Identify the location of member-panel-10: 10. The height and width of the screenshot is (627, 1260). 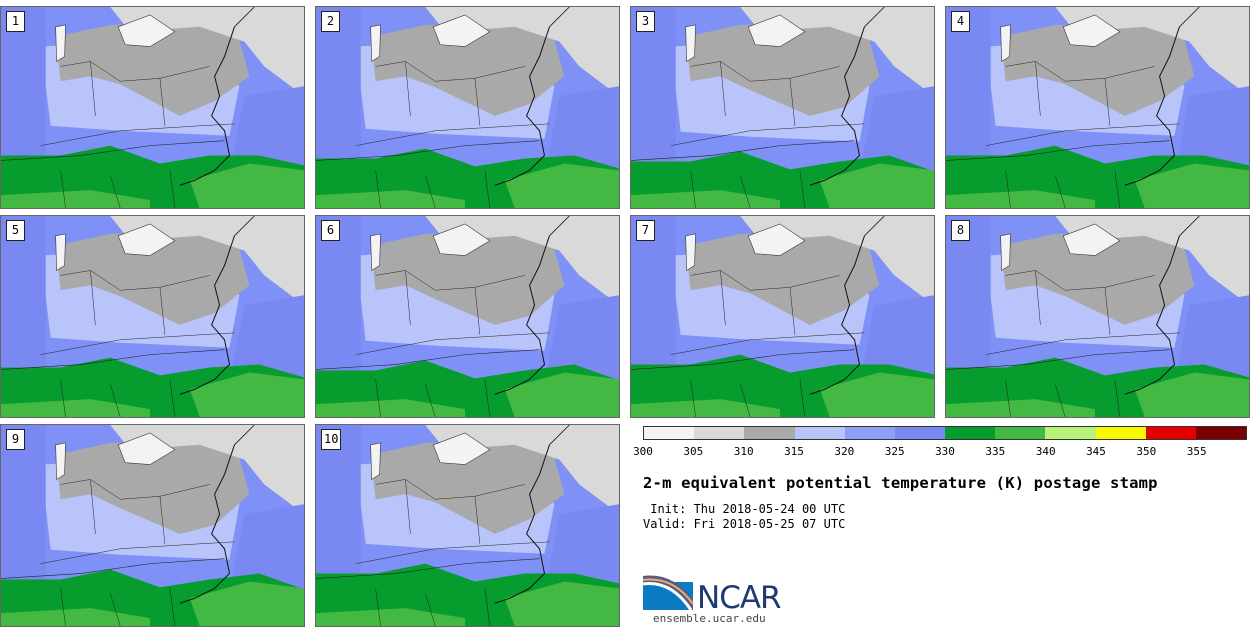
(467, 525).